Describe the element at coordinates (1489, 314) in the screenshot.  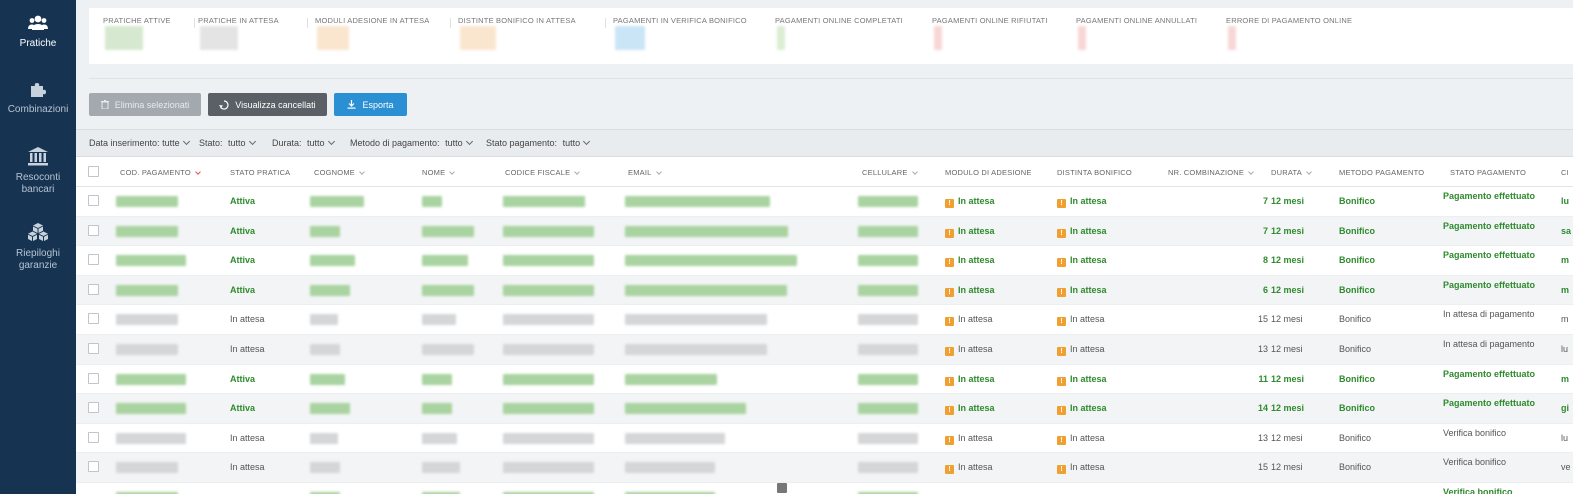
I see `cell-stato-pagamento: In attesa di pagamento` at that location.